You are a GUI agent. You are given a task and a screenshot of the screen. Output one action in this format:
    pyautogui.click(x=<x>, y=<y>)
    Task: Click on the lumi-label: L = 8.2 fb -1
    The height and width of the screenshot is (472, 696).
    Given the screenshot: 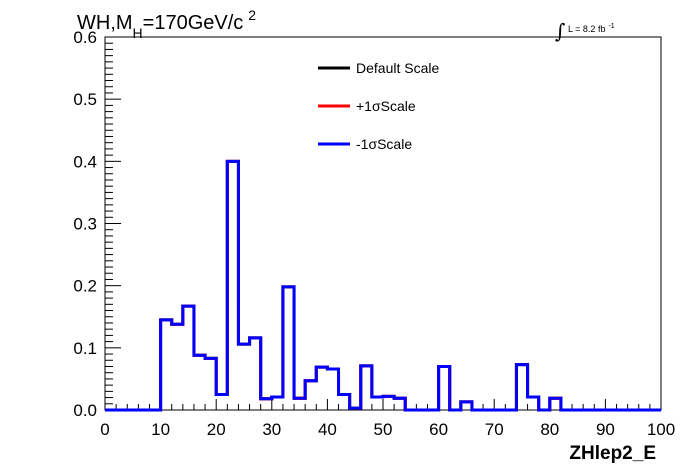 What is the action you would take?
    pyautogui.click(x=591, y=28)
    